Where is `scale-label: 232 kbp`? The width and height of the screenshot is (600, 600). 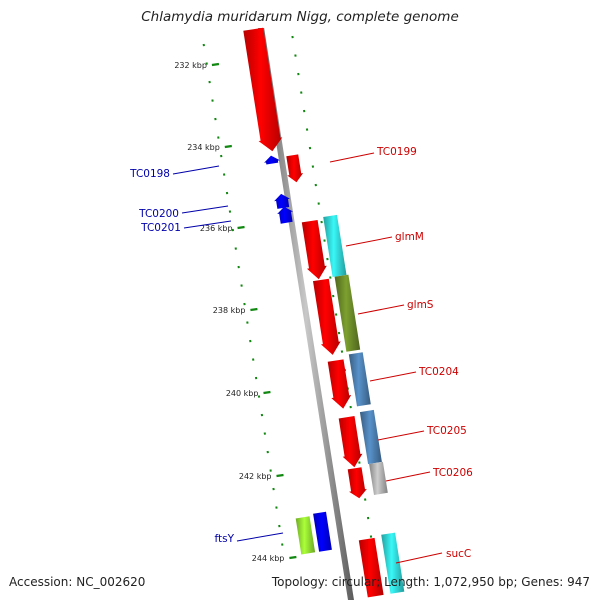 scale-label: 232 kbp is located at coordinates (190, 65).